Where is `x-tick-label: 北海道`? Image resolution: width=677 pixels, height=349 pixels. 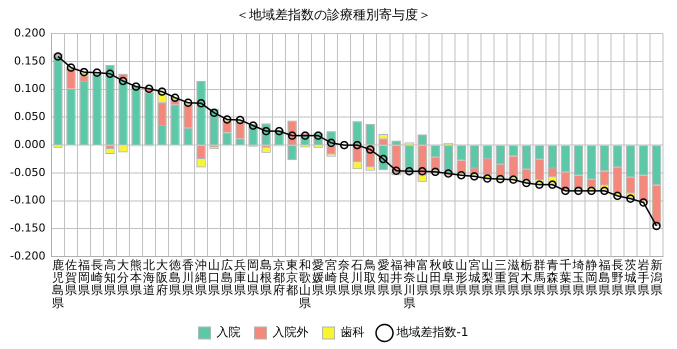
x-tick-label: 北海道 is located at coordinates (149, 278).